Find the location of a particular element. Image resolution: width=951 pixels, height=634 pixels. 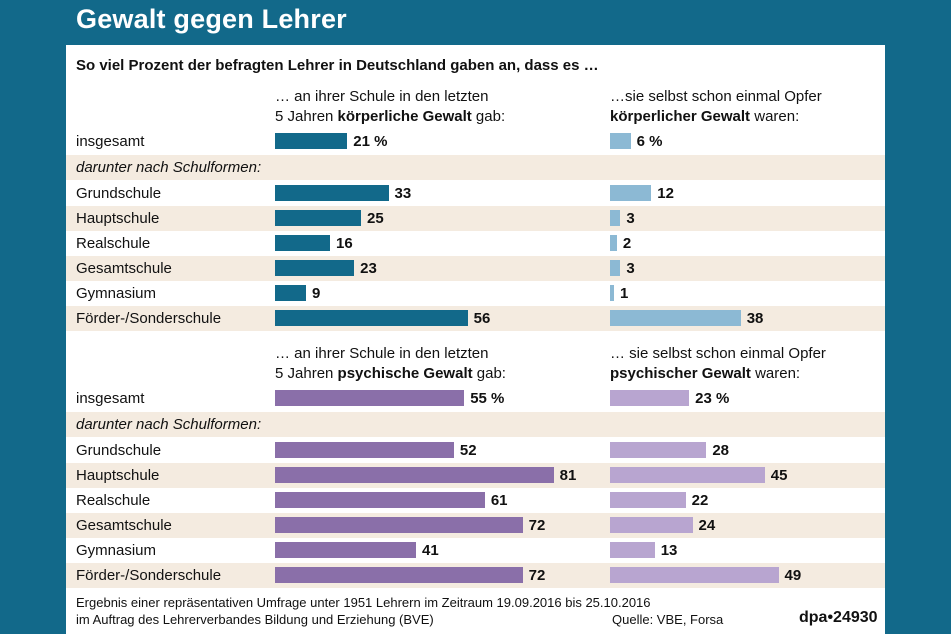

category-label-psych: Hauptschule is located at coordinates (118, 475).